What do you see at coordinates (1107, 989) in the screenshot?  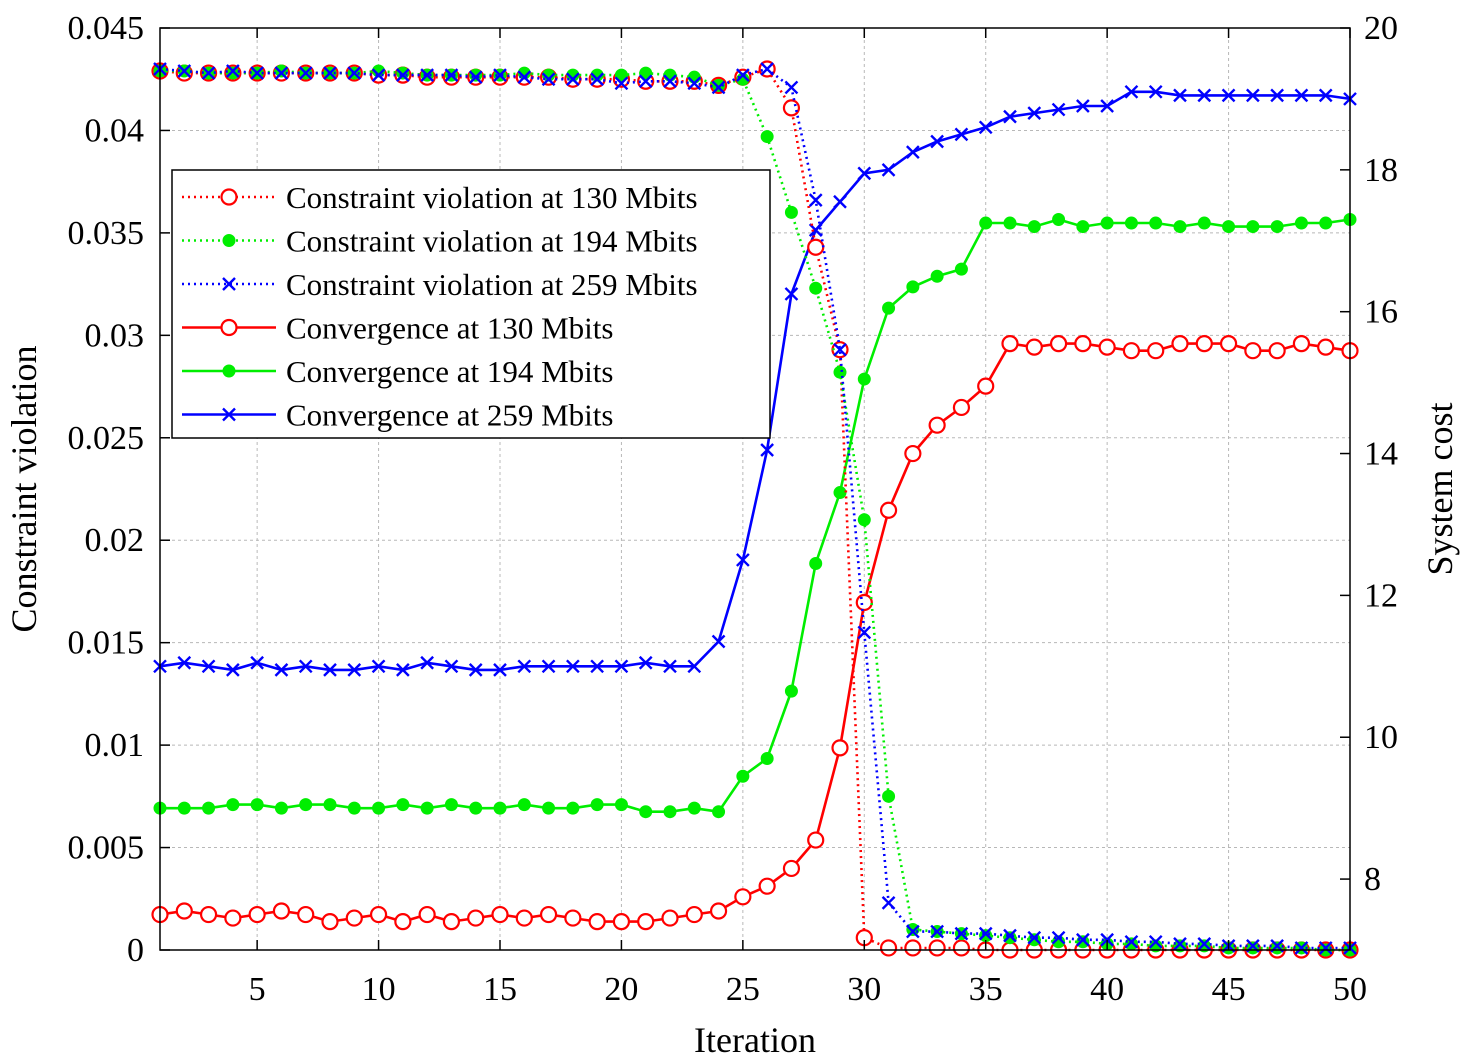 I see `x-tick-label: 40` at bounding box center [1107, 989].